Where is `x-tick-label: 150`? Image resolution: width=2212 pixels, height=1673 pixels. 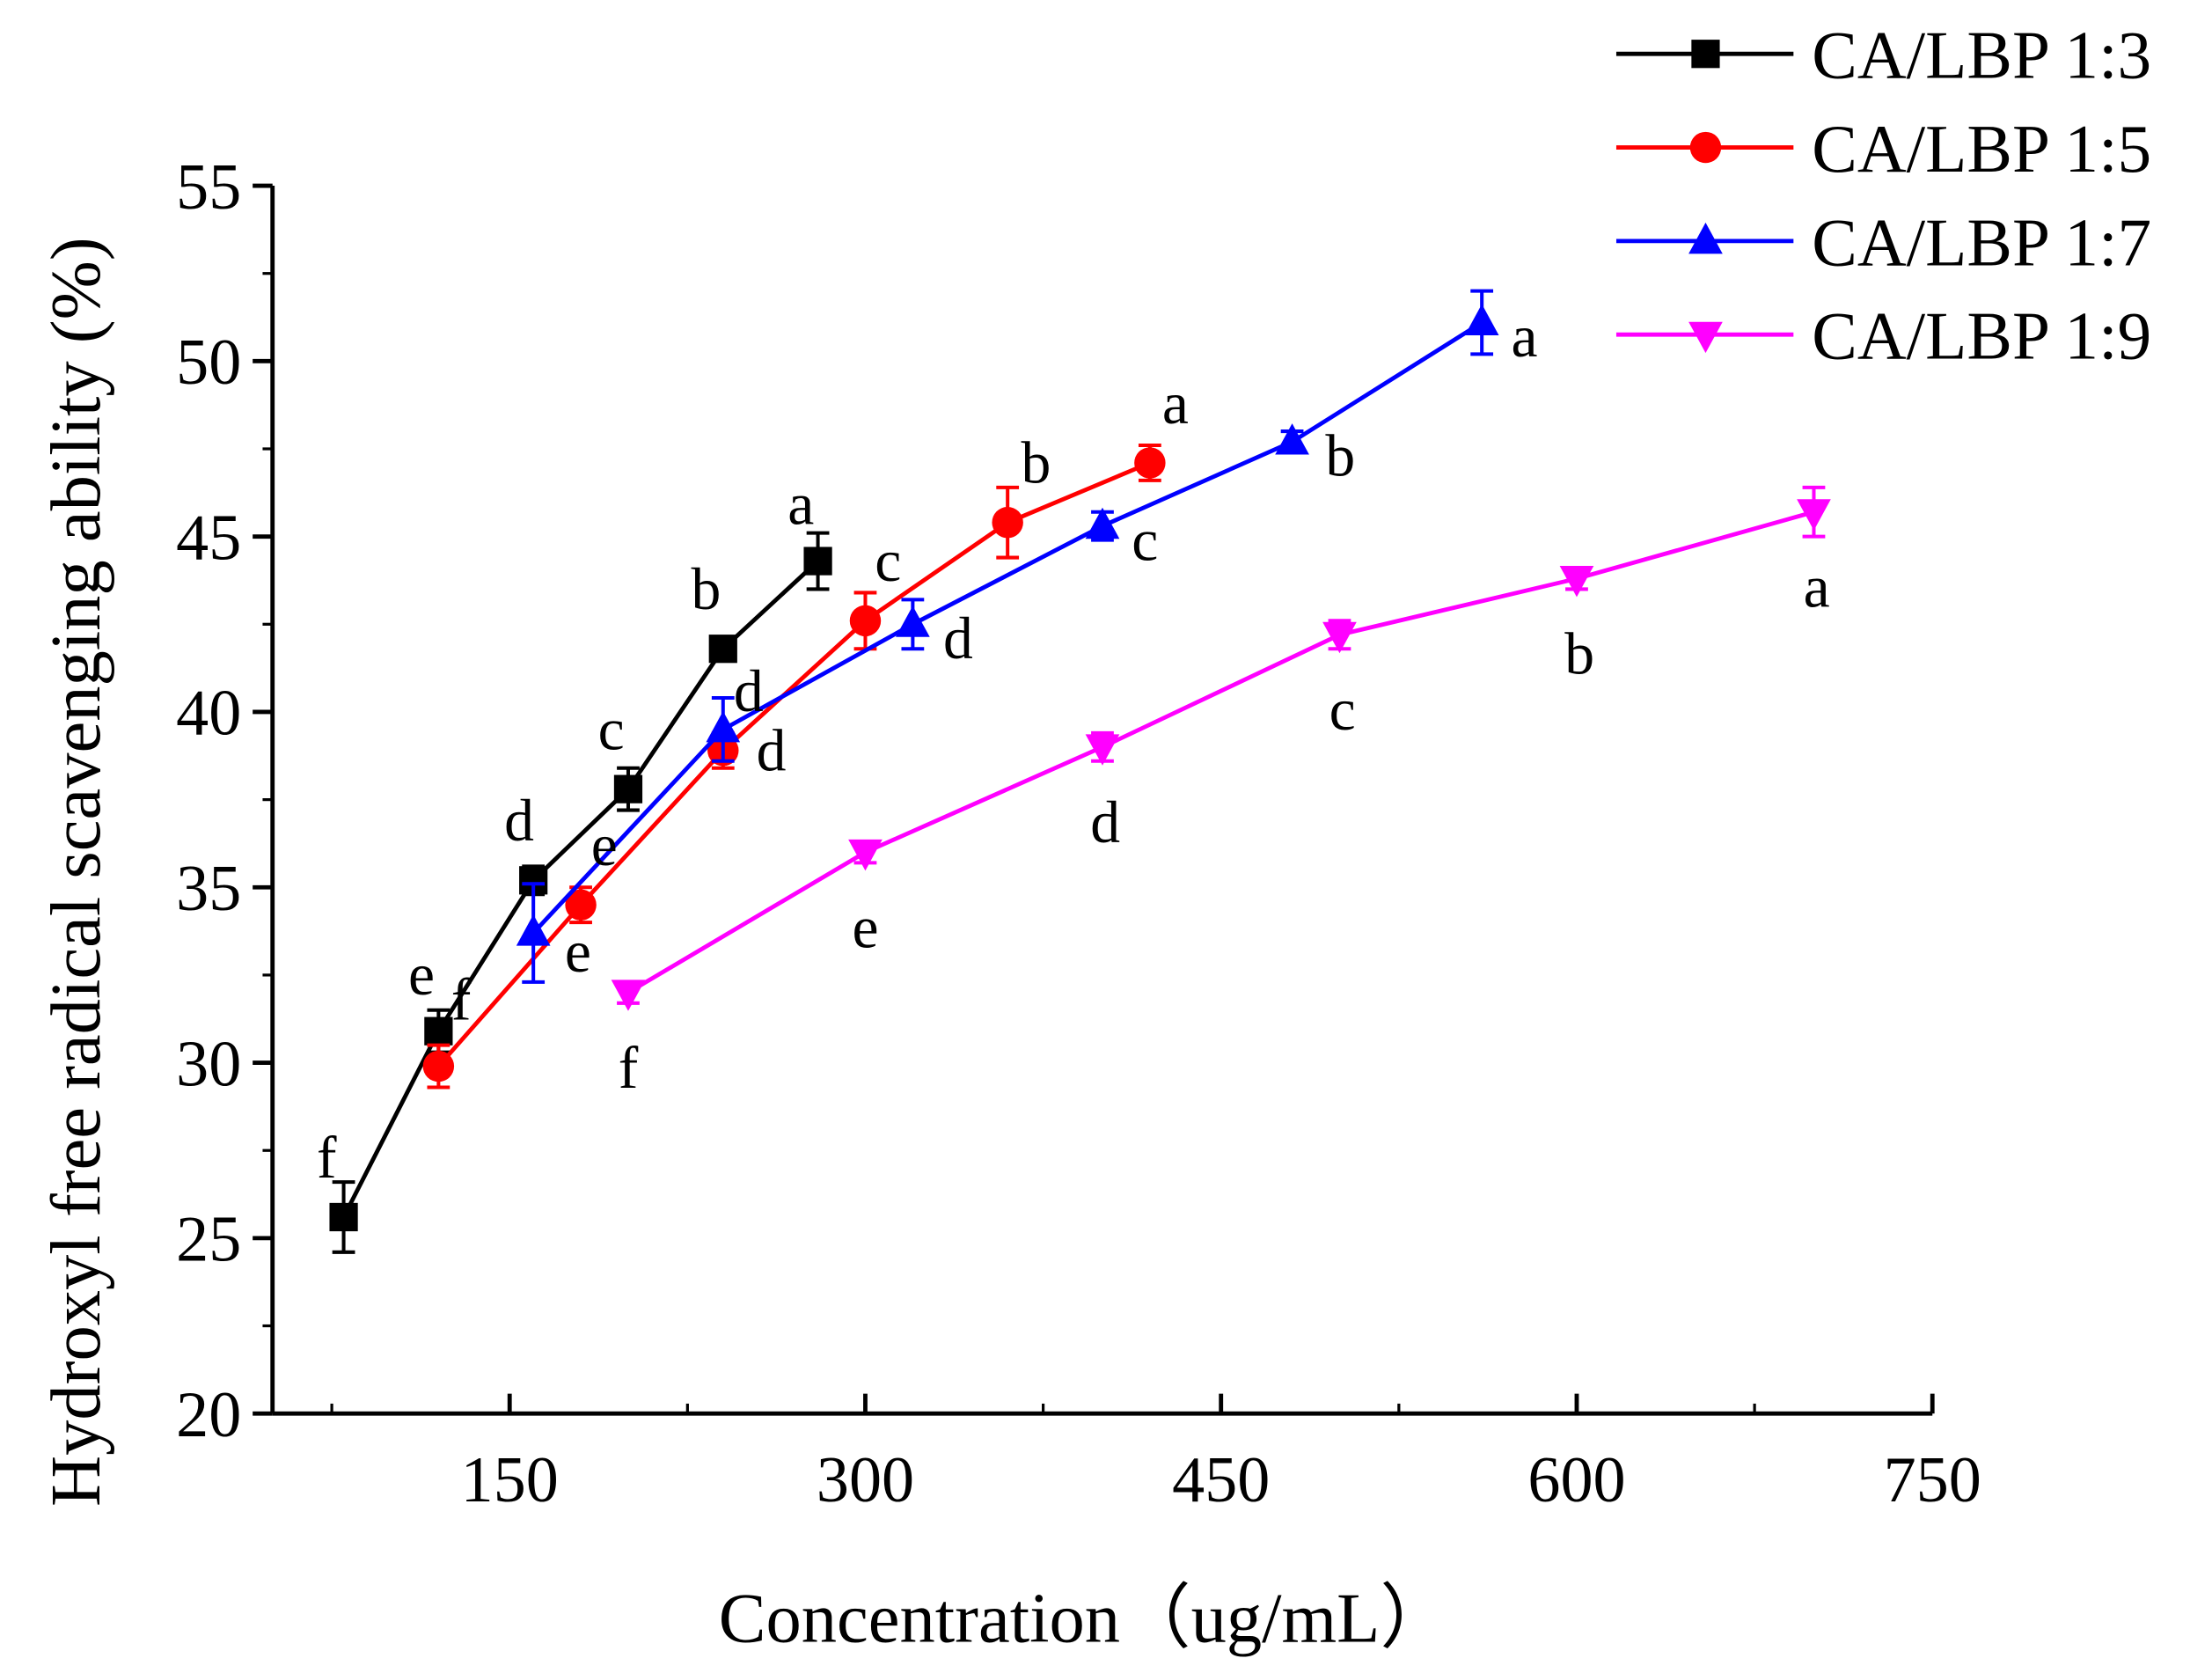
x-tick-label: 150 is located at coordinates (510, 1480).